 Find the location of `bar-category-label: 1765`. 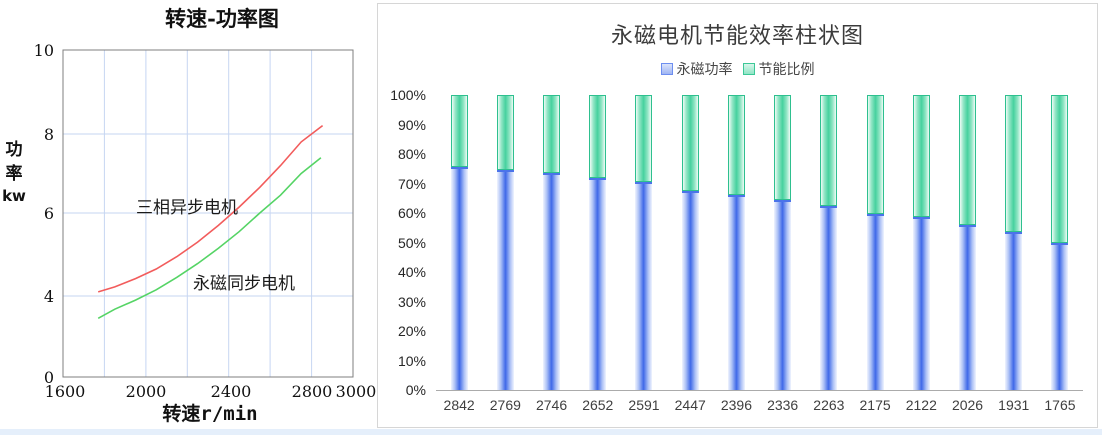

bar-category-label: 1765 is located at coordinates (1060, 405).